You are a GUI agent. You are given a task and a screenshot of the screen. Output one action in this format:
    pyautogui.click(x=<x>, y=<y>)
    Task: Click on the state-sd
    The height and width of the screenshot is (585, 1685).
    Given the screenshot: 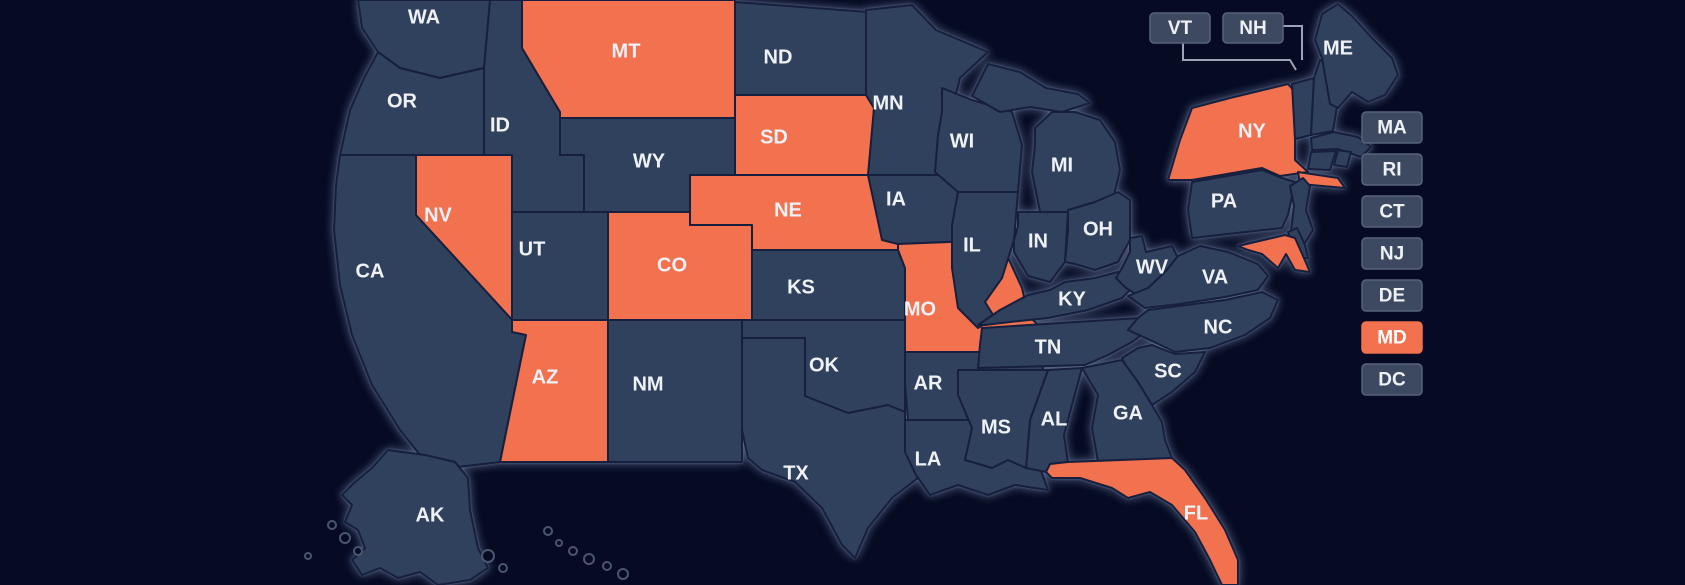 What is the action you would take?
    pyautogui.click(x=804, y=135)
    